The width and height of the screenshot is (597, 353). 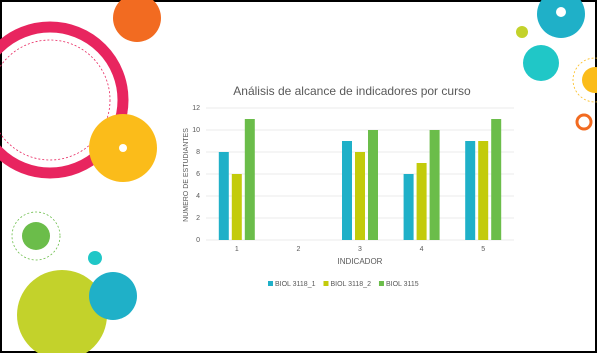 I want to click on legend-label: BIOL 3115, so click(x=402, y=284).